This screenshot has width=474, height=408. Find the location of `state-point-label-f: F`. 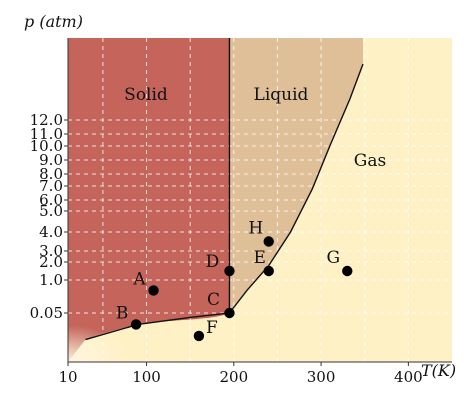

state-point-label-f: F is located at coordinates (212, 328).